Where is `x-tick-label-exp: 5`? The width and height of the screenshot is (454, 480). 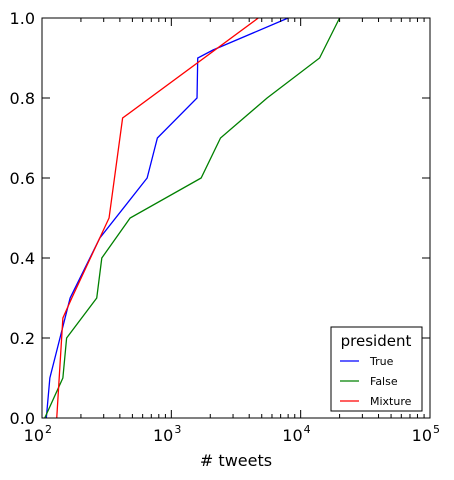 x-tick-label-exp: 5 is located at coordinates (436, 429).